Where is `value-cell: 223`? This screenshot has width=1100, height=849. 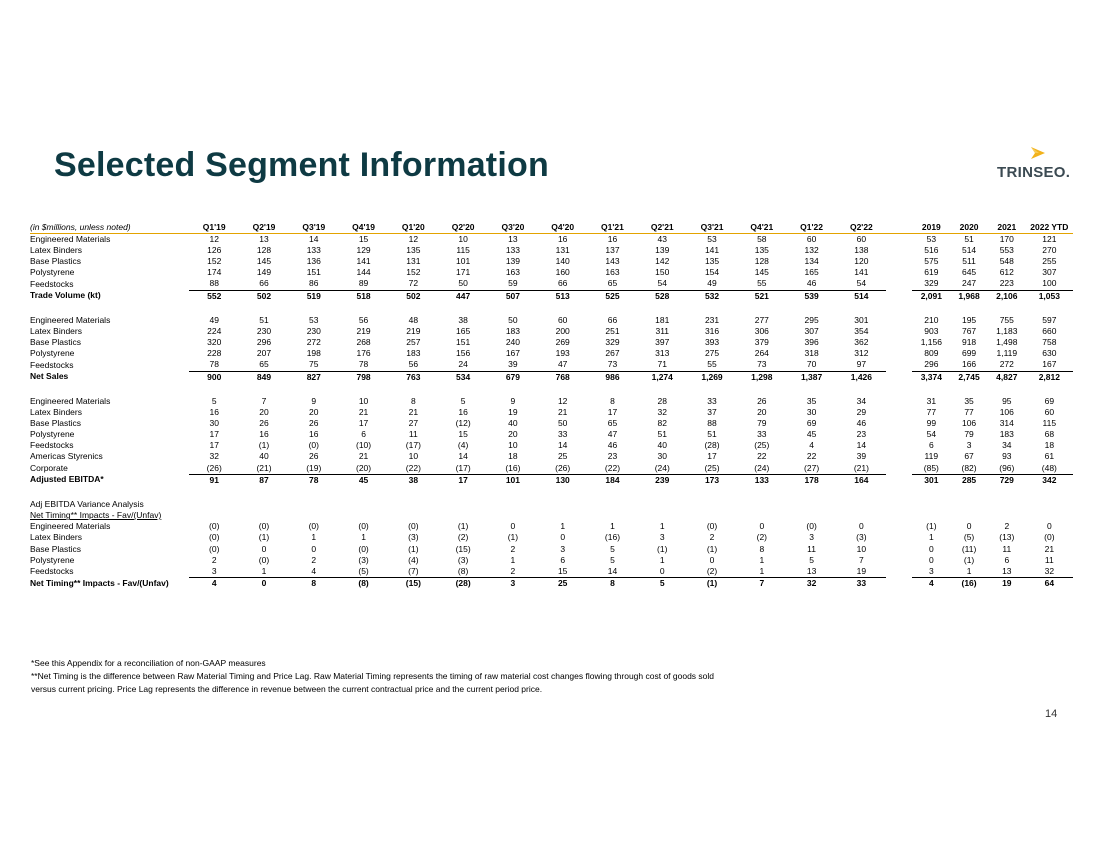 value-cell: 223 is located at coordinates (1006, 284).